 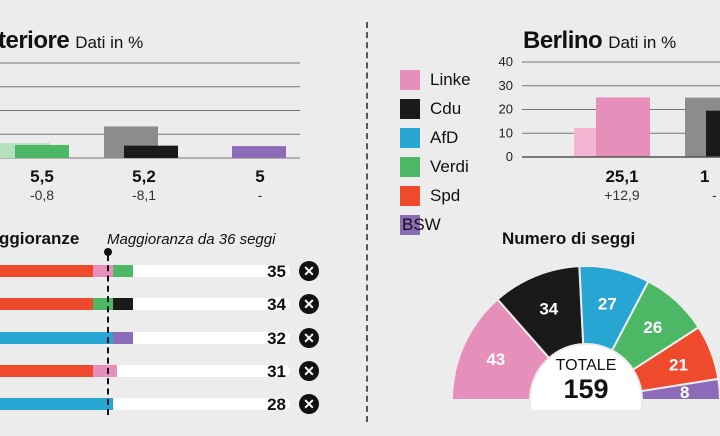 I want to click on left-subtitle: Dati in %, so click(x=109, y=42).